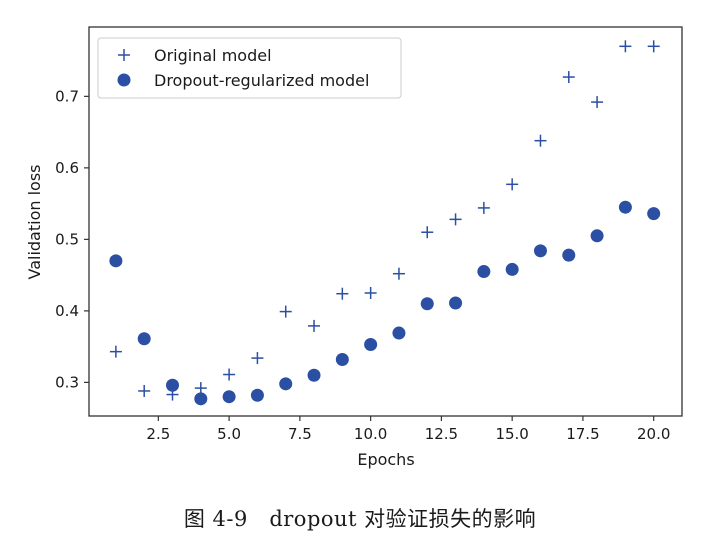 Image resolution: width=720 pixels, height=556 pixels. I want to click on x-tick-label: 17.5, so click(582, 434).